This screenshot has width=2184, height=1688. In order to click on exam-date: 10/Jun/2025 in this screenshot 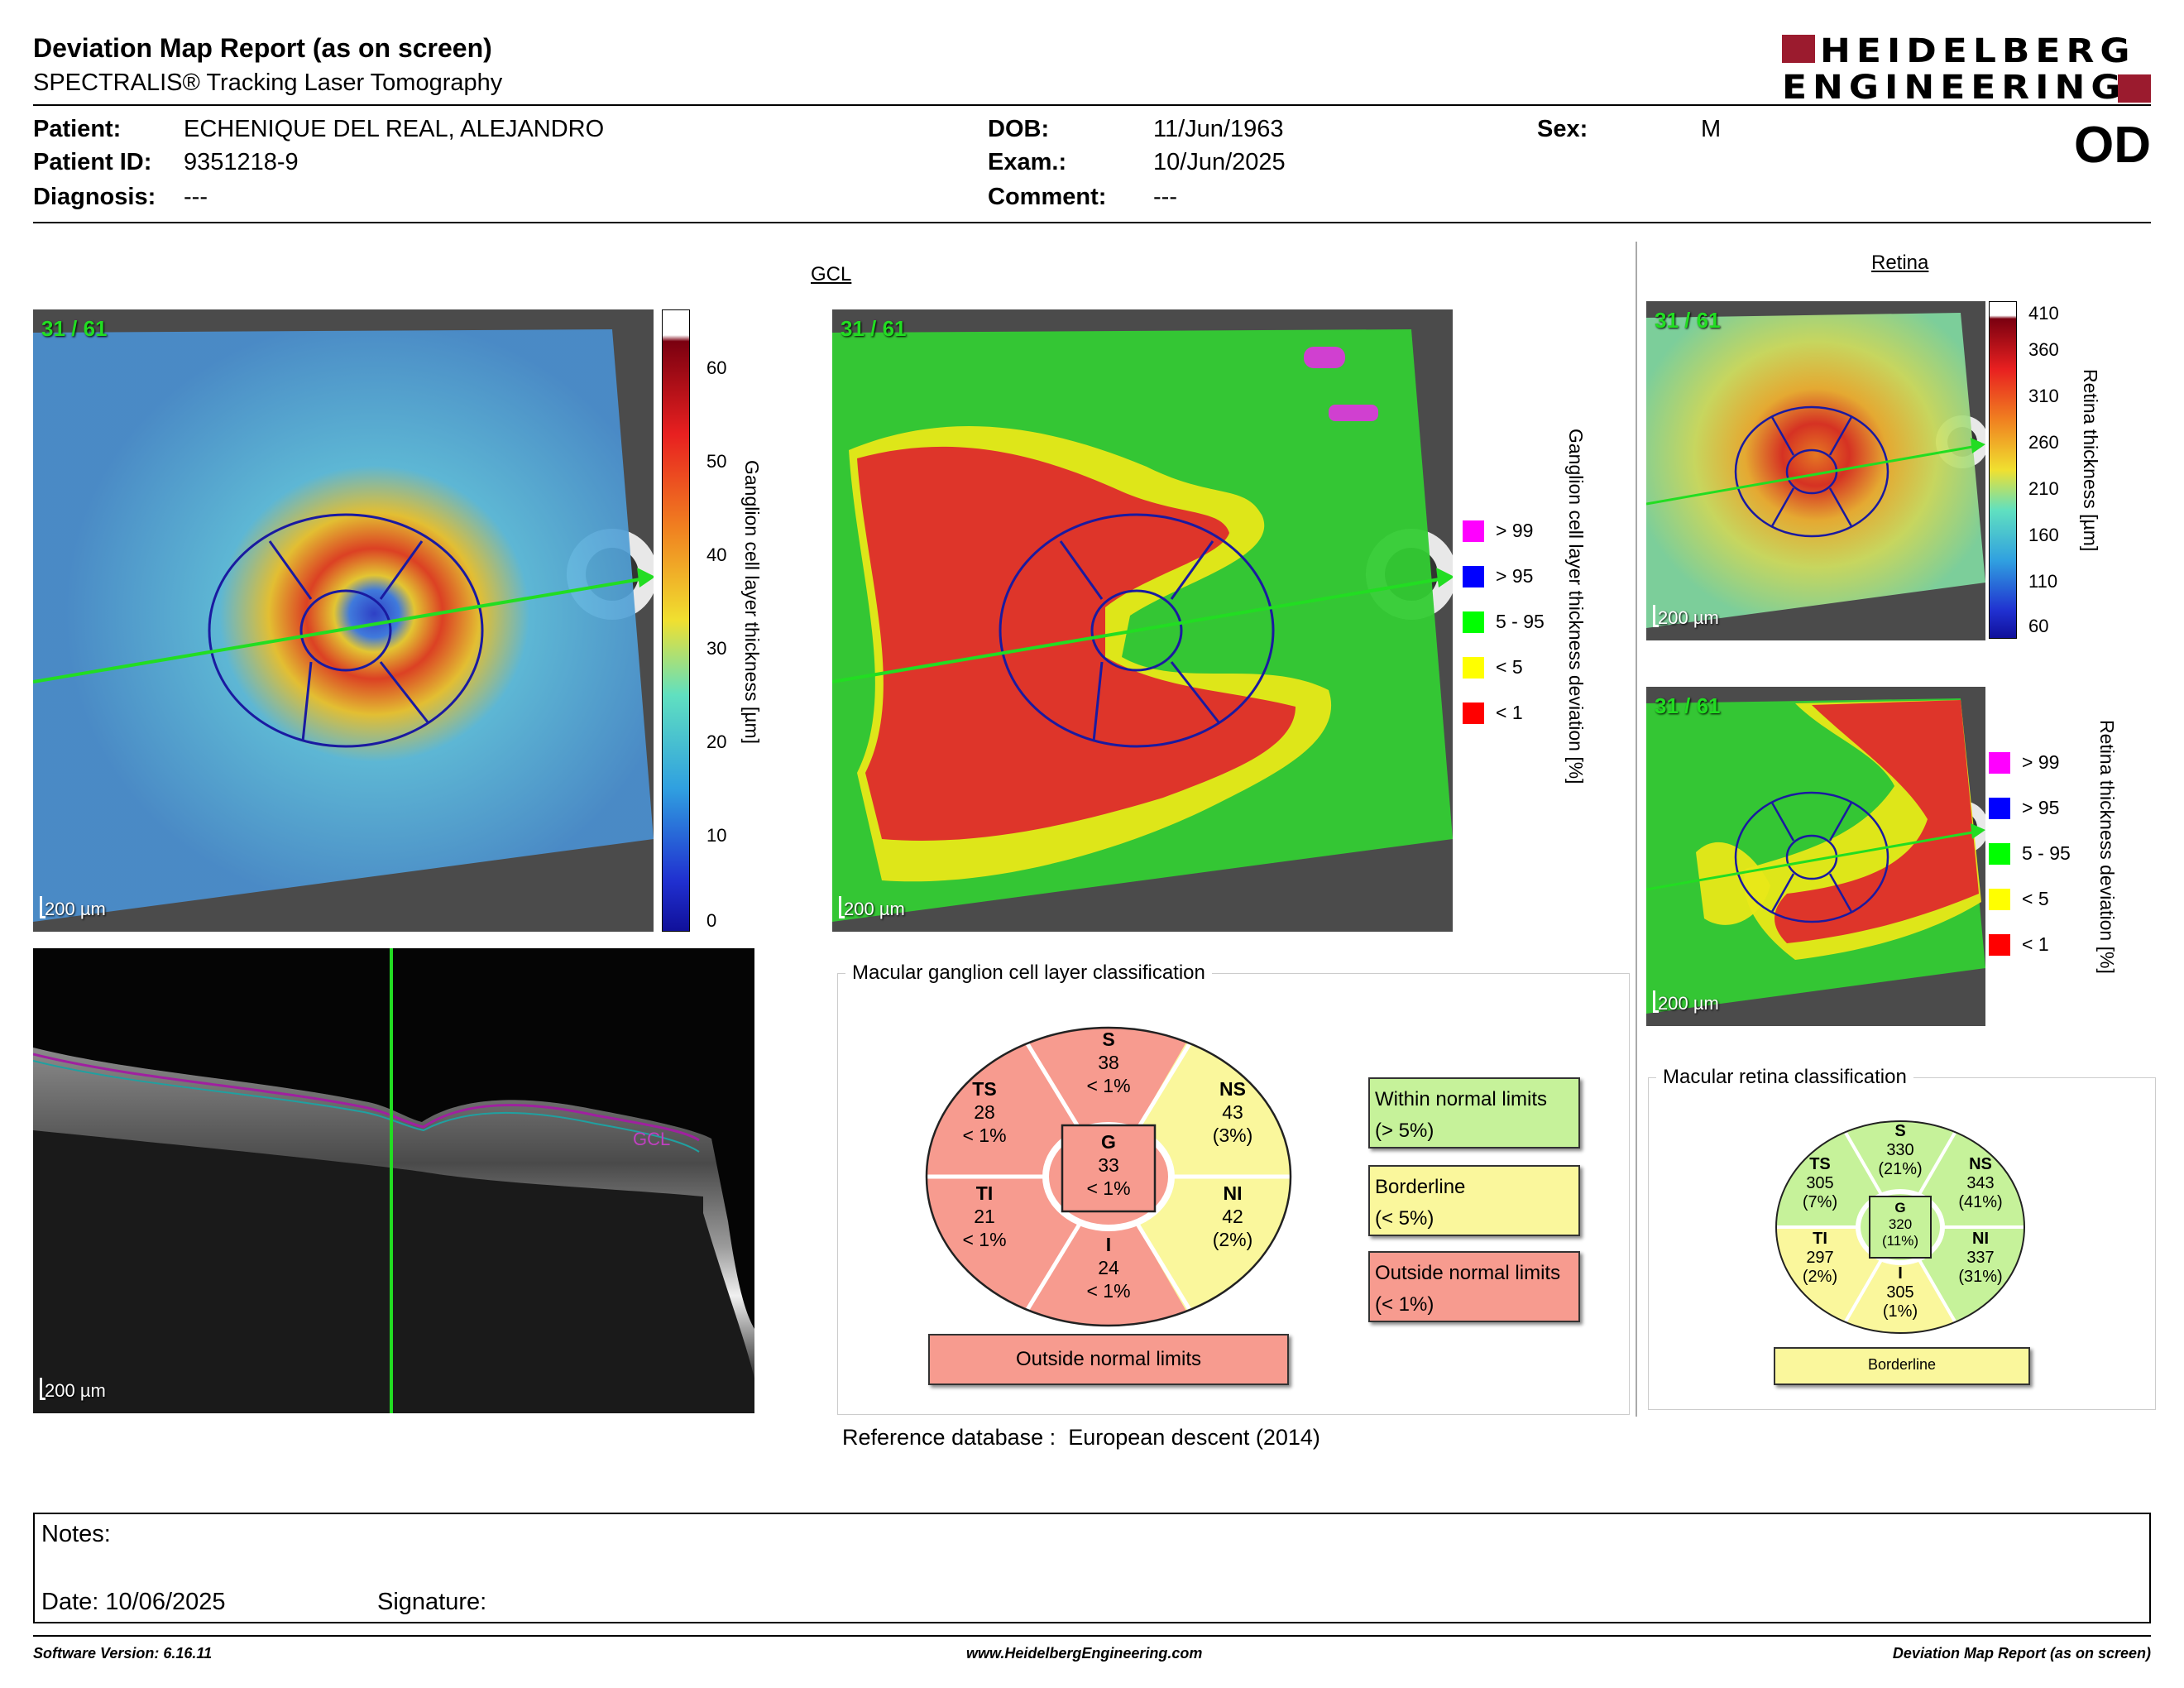, I will do `click(1219, 162)`.